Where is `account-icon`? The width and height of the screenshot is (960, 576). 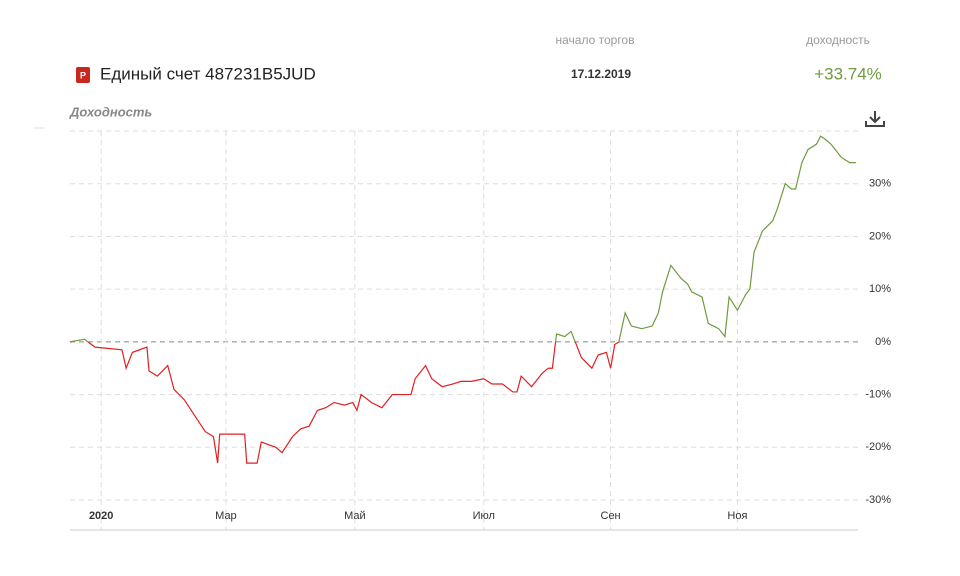
account-icon is located at coordinates (83, 75).